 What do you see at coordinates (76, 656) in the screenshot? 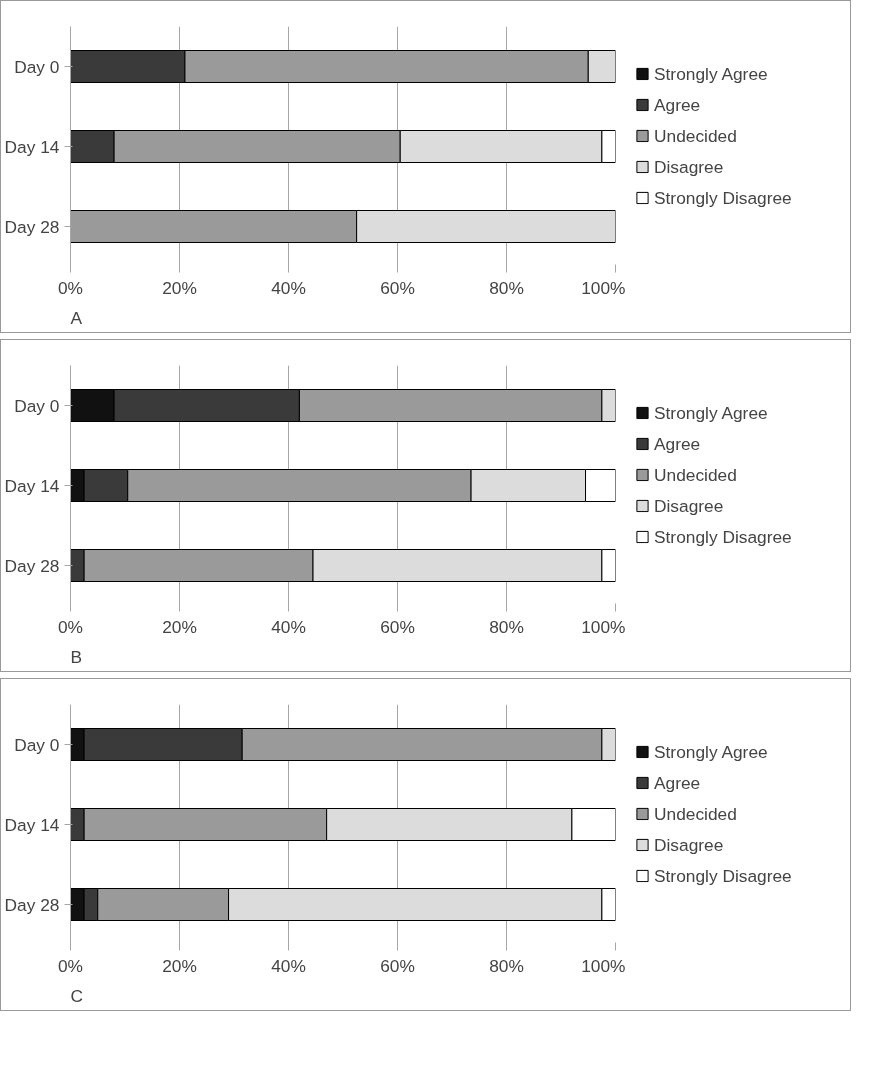
I see `text: B` at bounding box center [76, 656].